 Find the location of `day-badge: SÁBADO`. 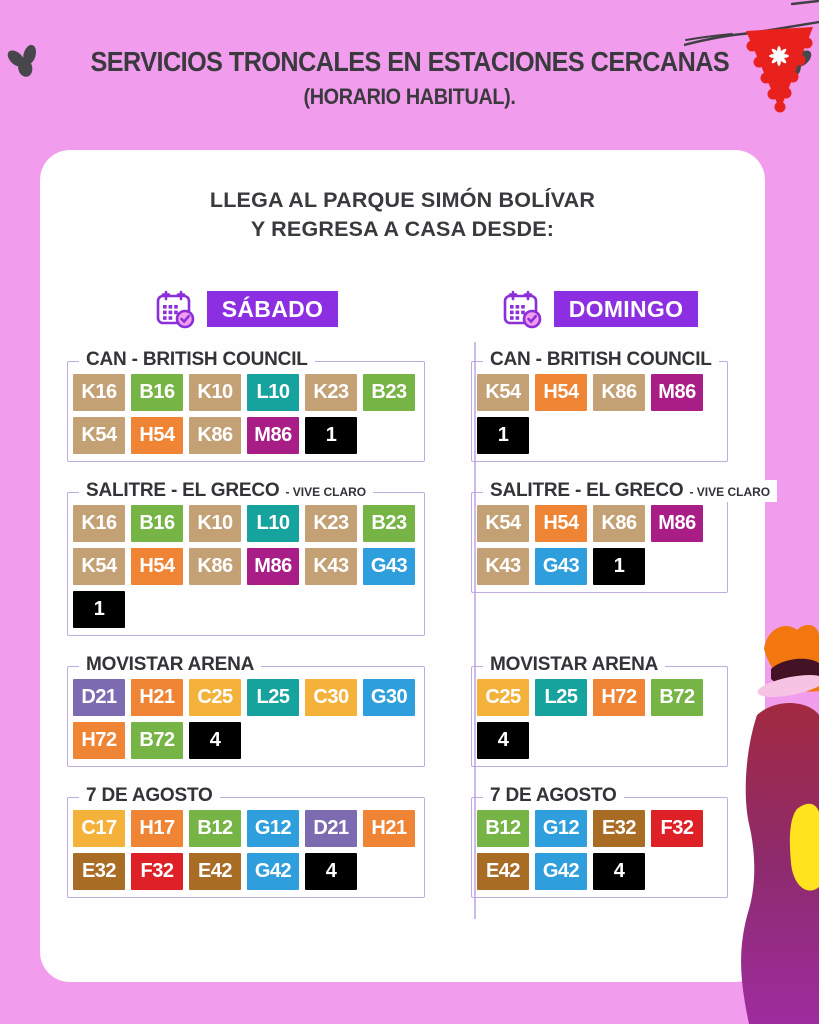

day-badge: SÁBADO is located at coordinates (272, 309).